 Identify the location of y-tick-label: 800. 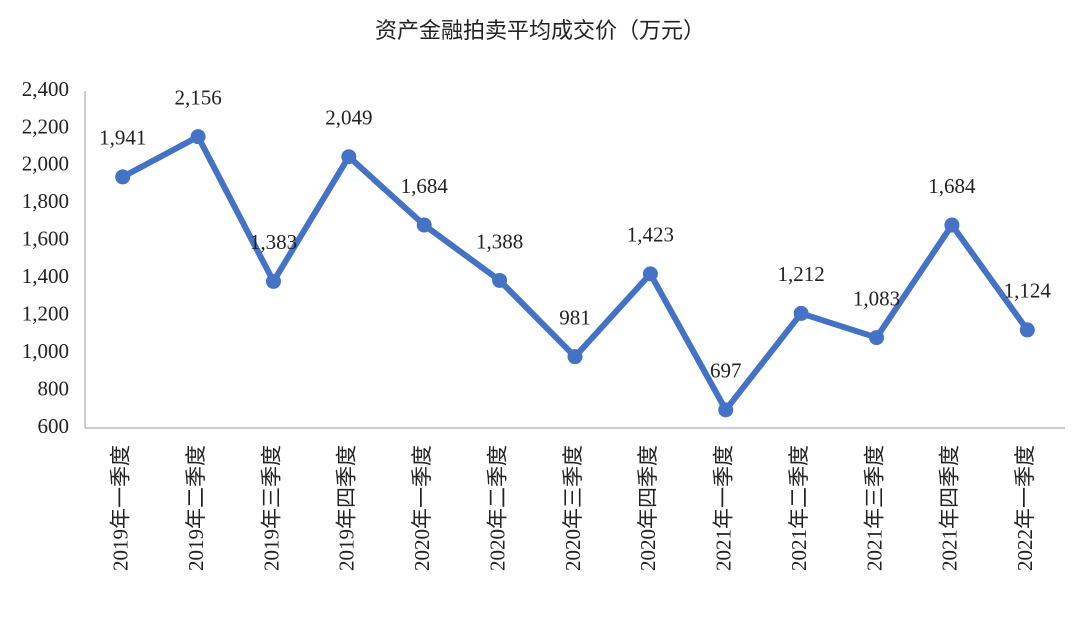
(54, 388).